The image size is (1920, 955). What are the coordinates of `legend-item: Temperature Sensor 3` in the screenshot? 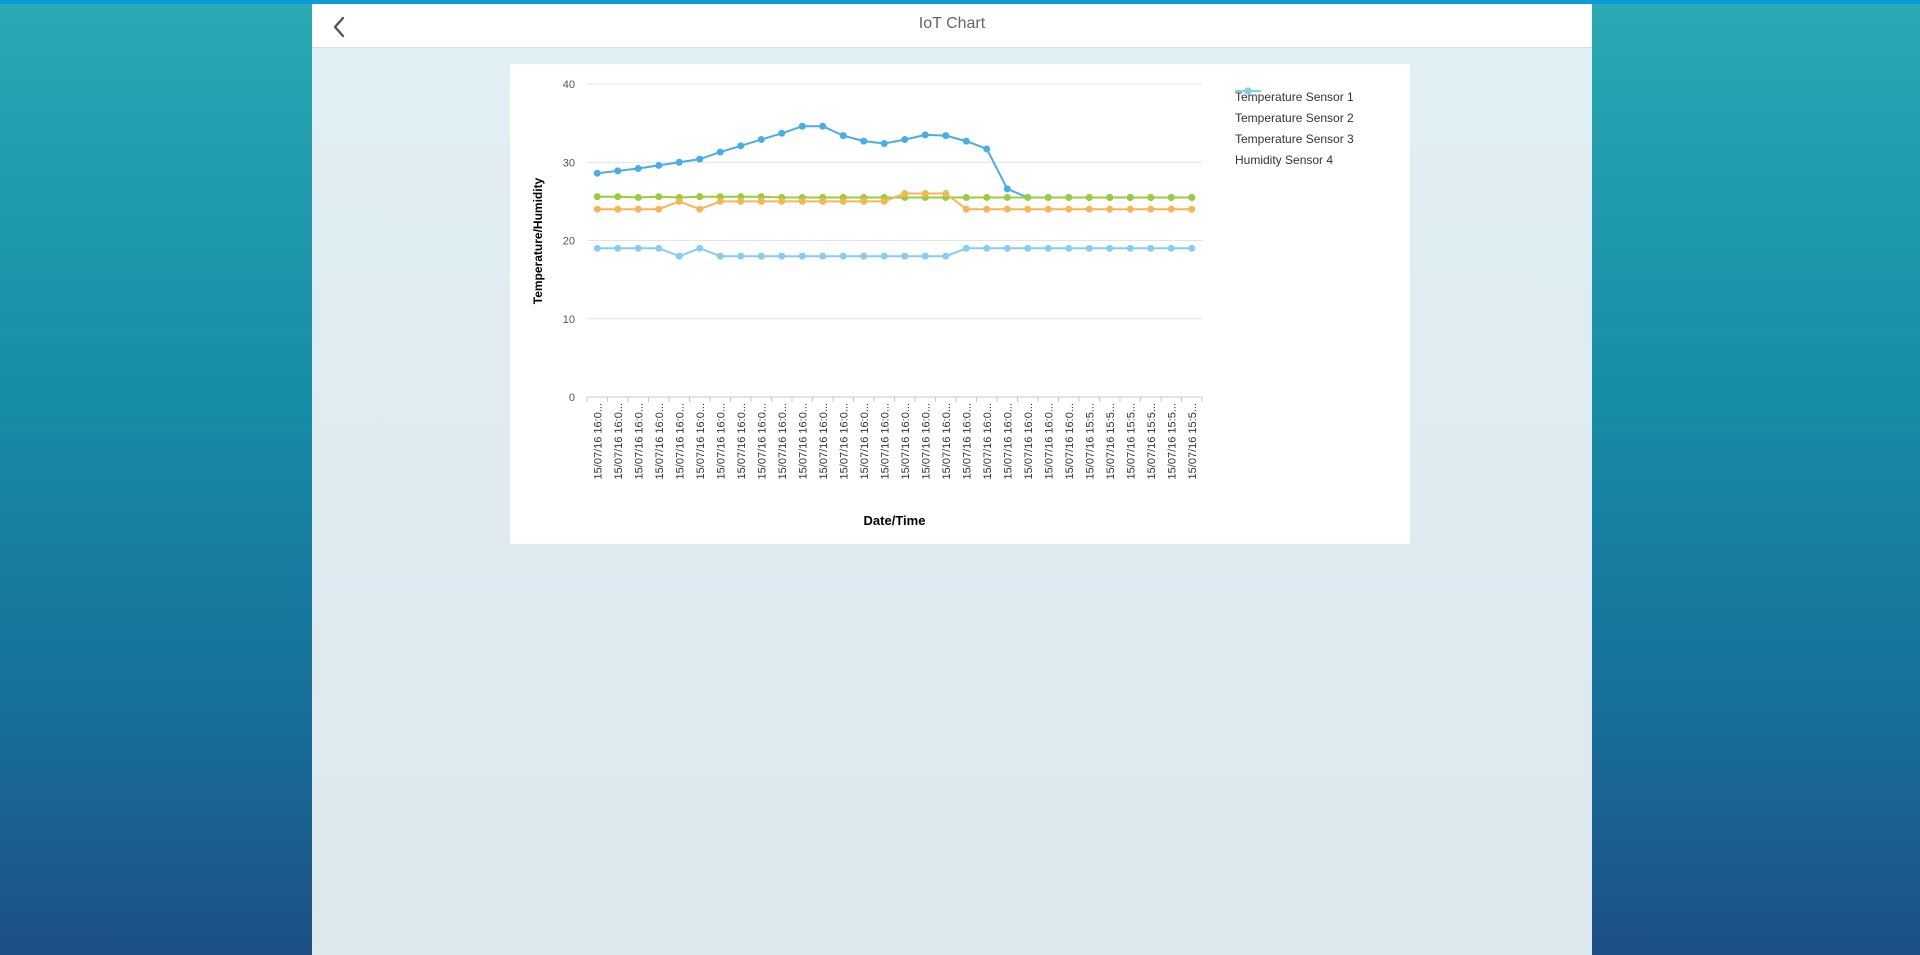 It's located at (1294, 118).